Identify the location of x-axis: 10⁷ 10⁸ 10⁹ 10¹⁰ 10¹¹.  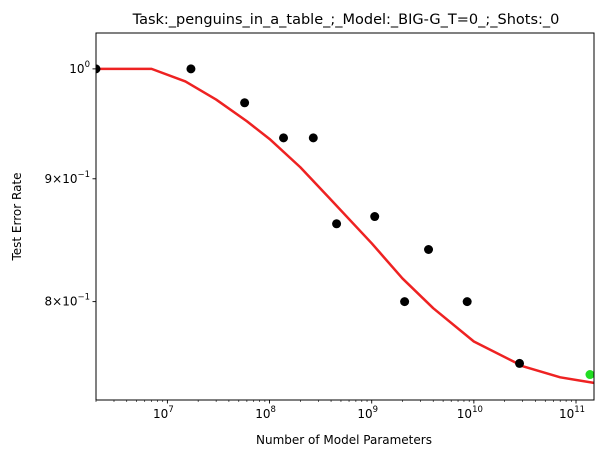
(340, 410).